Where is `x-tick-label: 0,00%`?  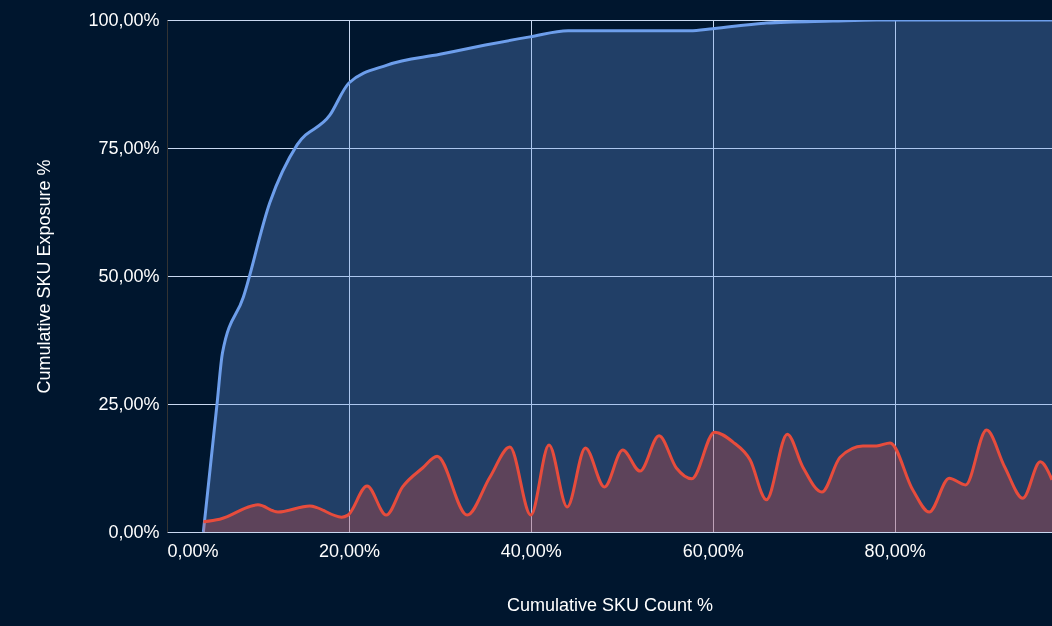 x-tick-label: 0,00% is located at coordinates (193, 550).